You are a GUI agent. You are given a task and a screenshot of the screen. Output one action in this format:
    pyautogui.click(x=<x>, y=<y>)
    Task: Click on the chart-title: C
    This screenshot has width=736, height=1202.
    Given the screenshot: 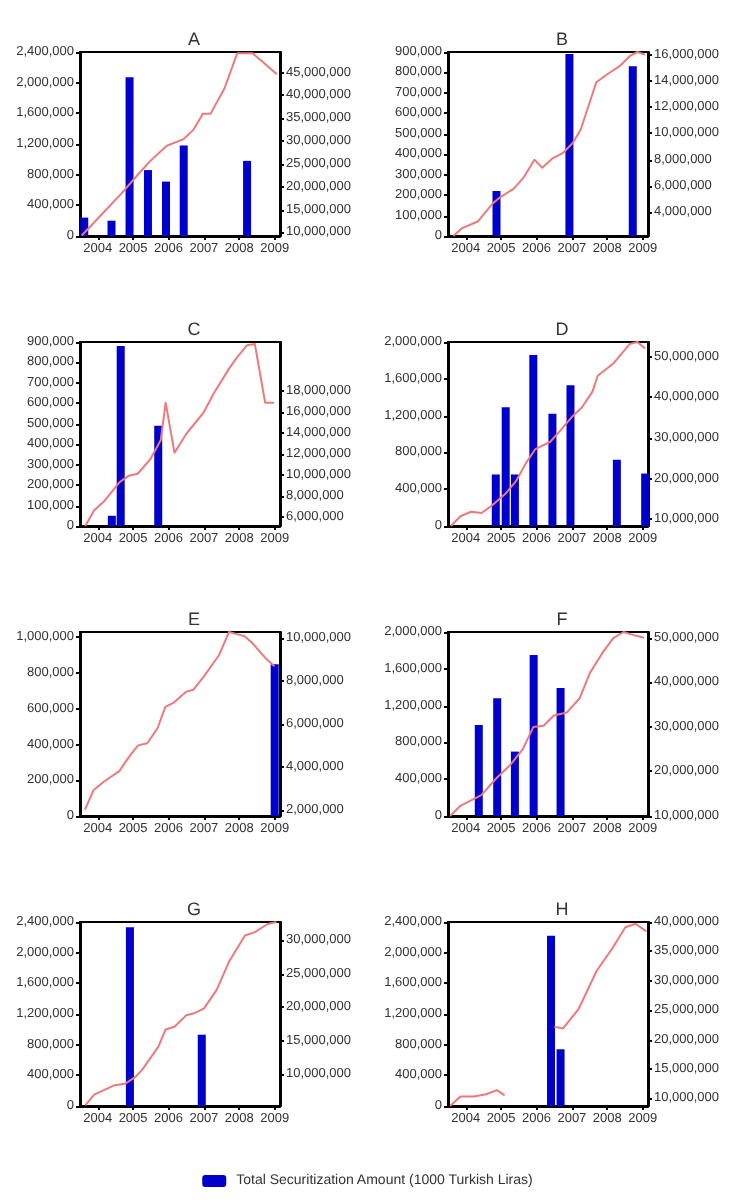 What is the action you would take?
    pyautogui.click(x=194, y=329)
    